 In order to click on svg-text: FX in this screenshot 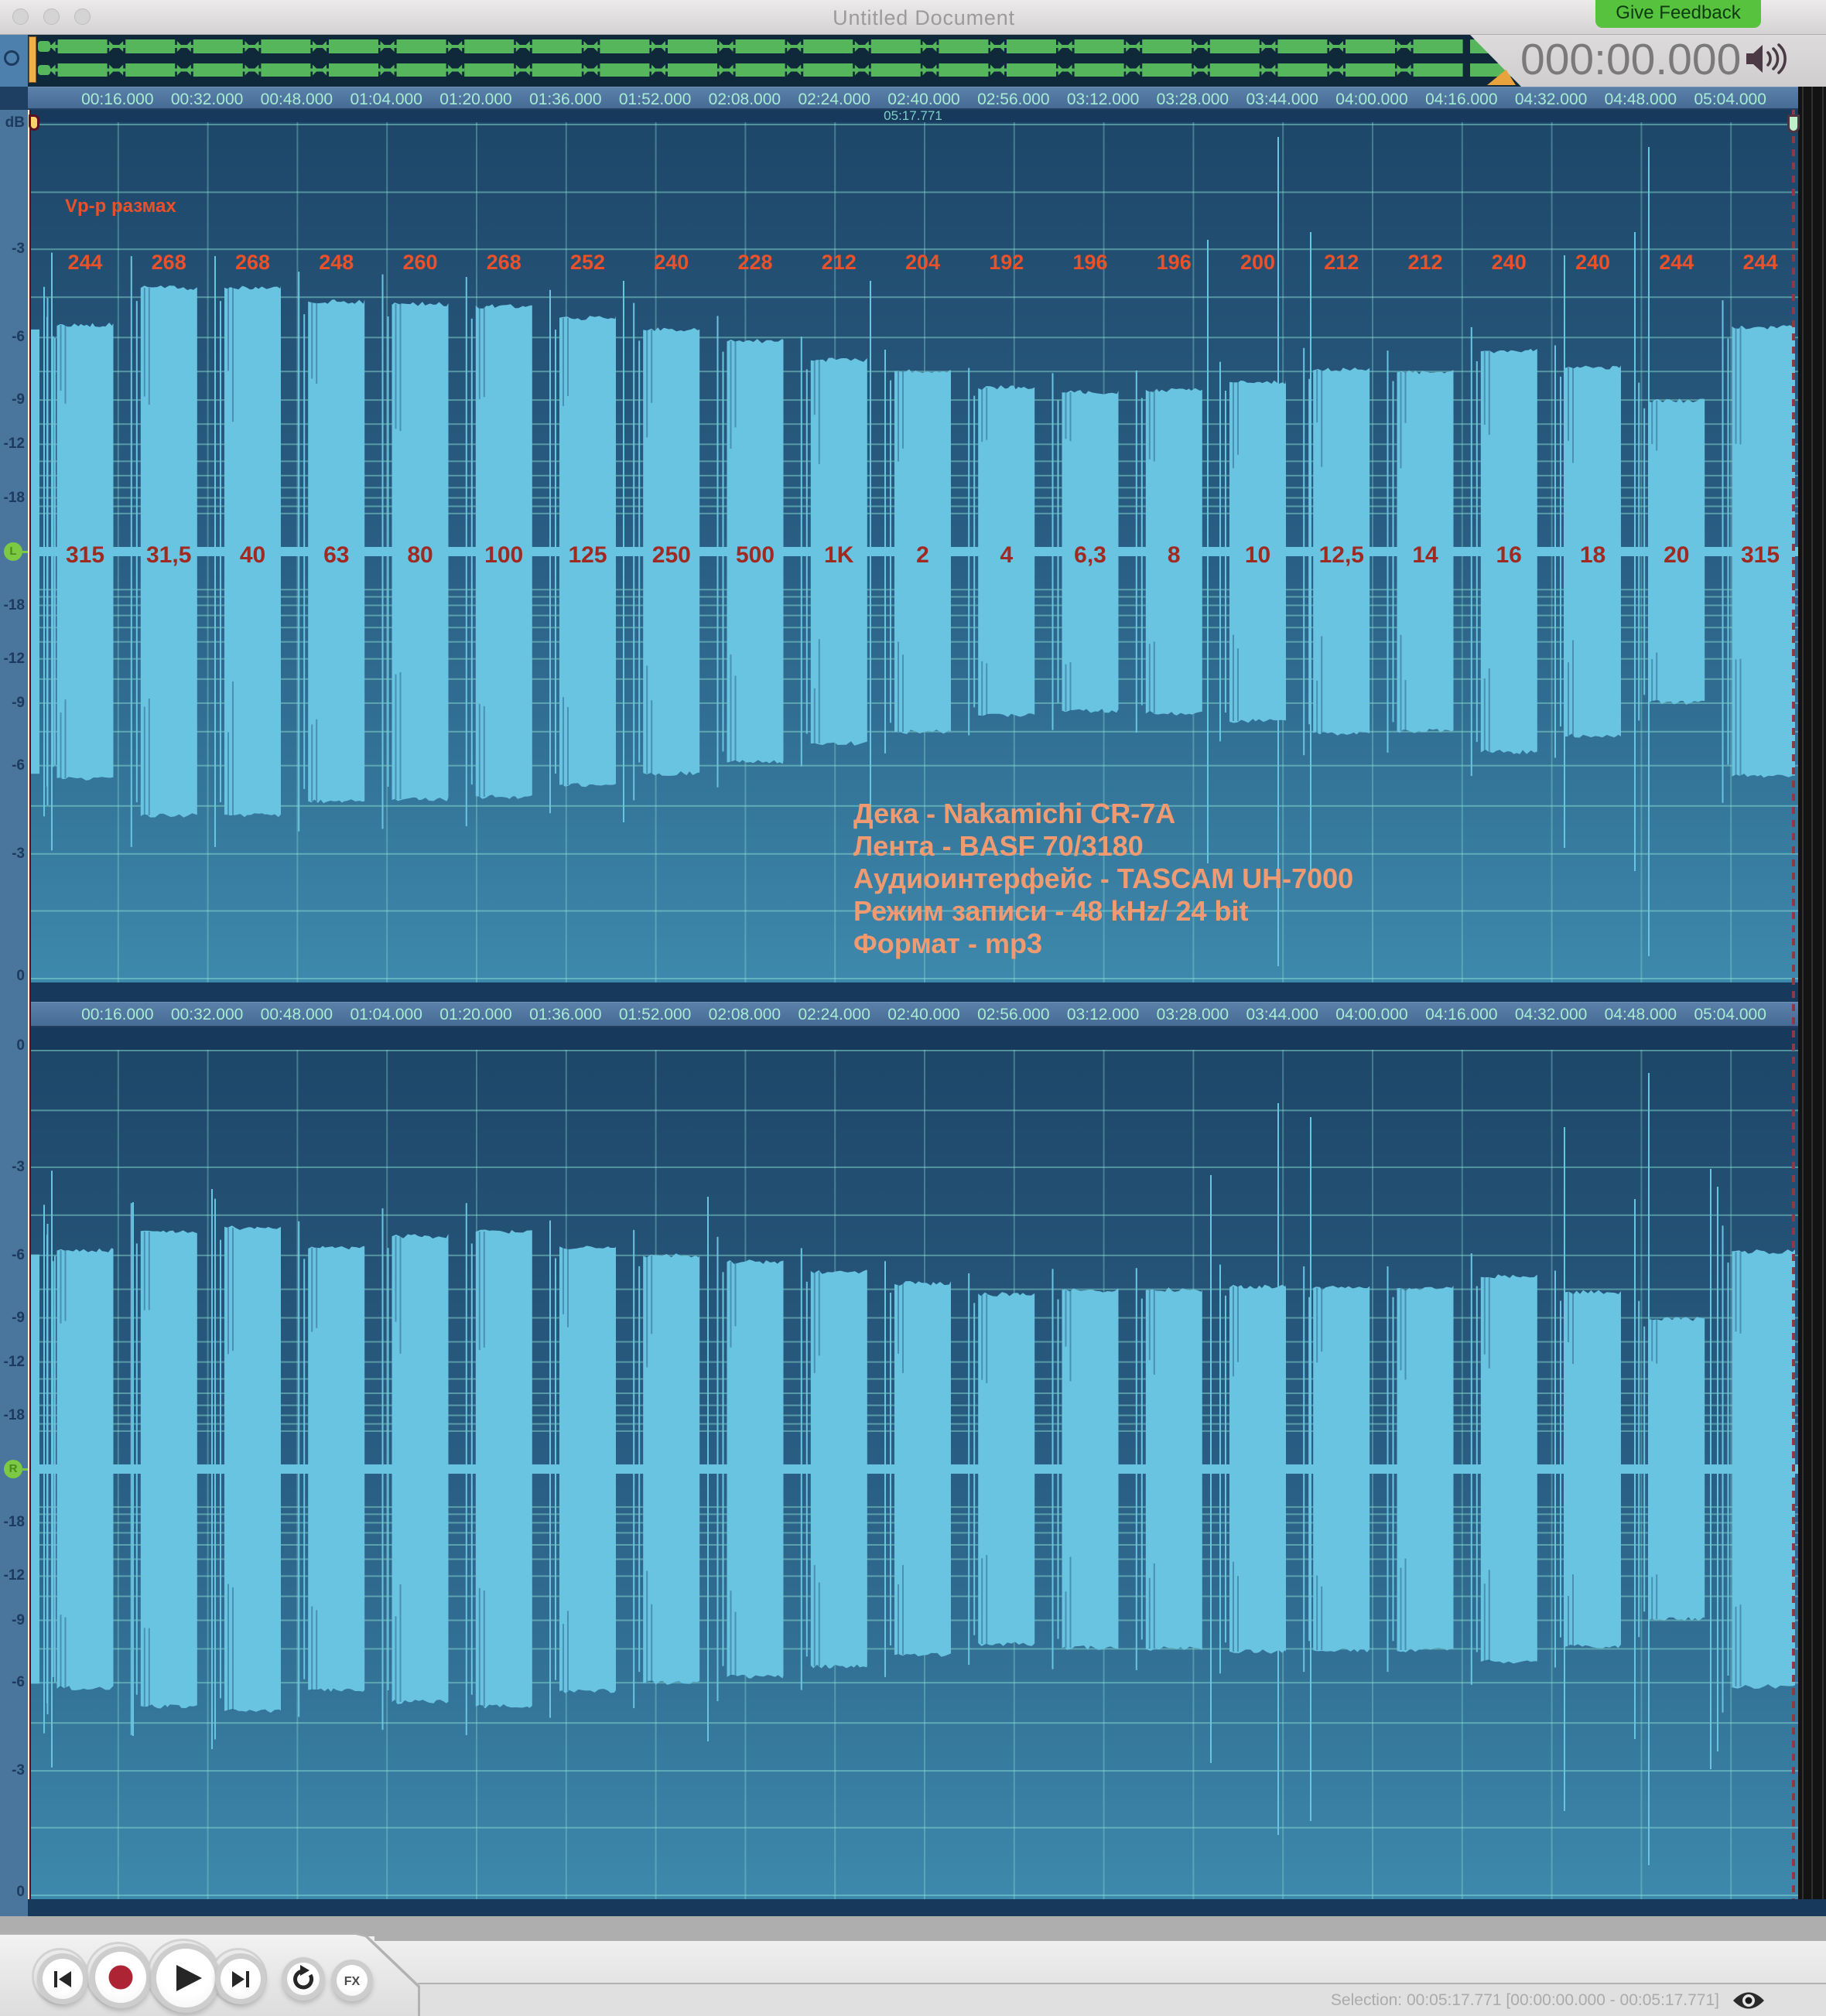, I will do `click(352, 1981)`.